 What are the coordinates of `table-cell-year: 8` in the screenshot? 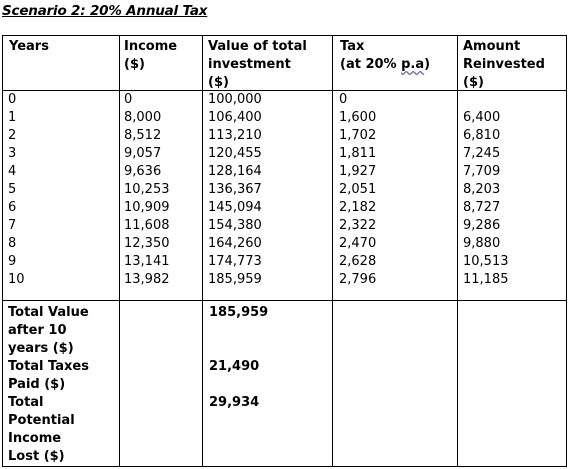 It's located at (12, 243).